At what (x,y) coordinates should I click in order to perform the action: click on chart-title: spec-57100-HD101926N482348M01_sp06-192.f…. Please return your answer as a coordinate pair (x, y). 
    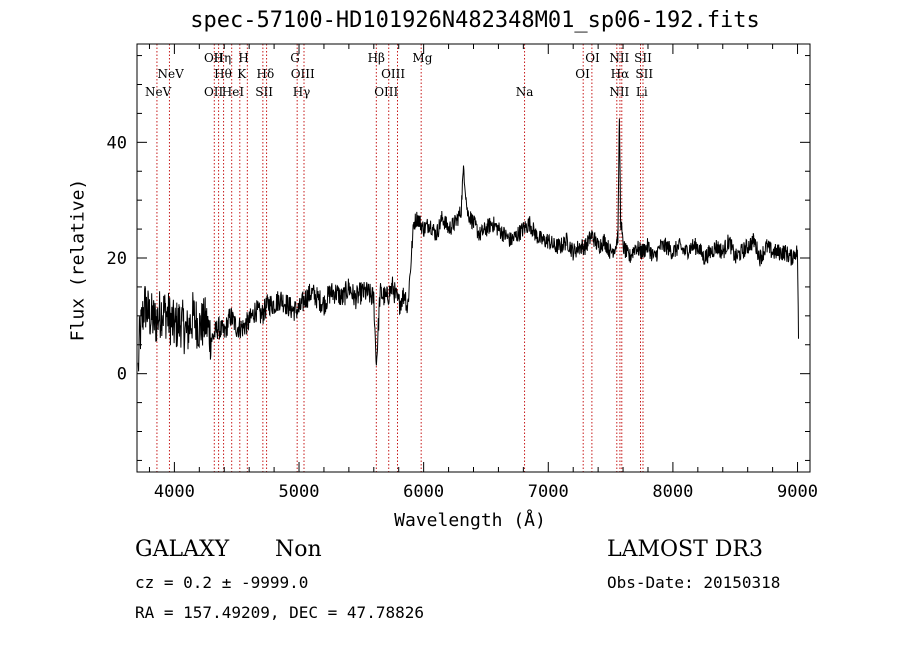
    Looking at the image, I should click on (475, 20).